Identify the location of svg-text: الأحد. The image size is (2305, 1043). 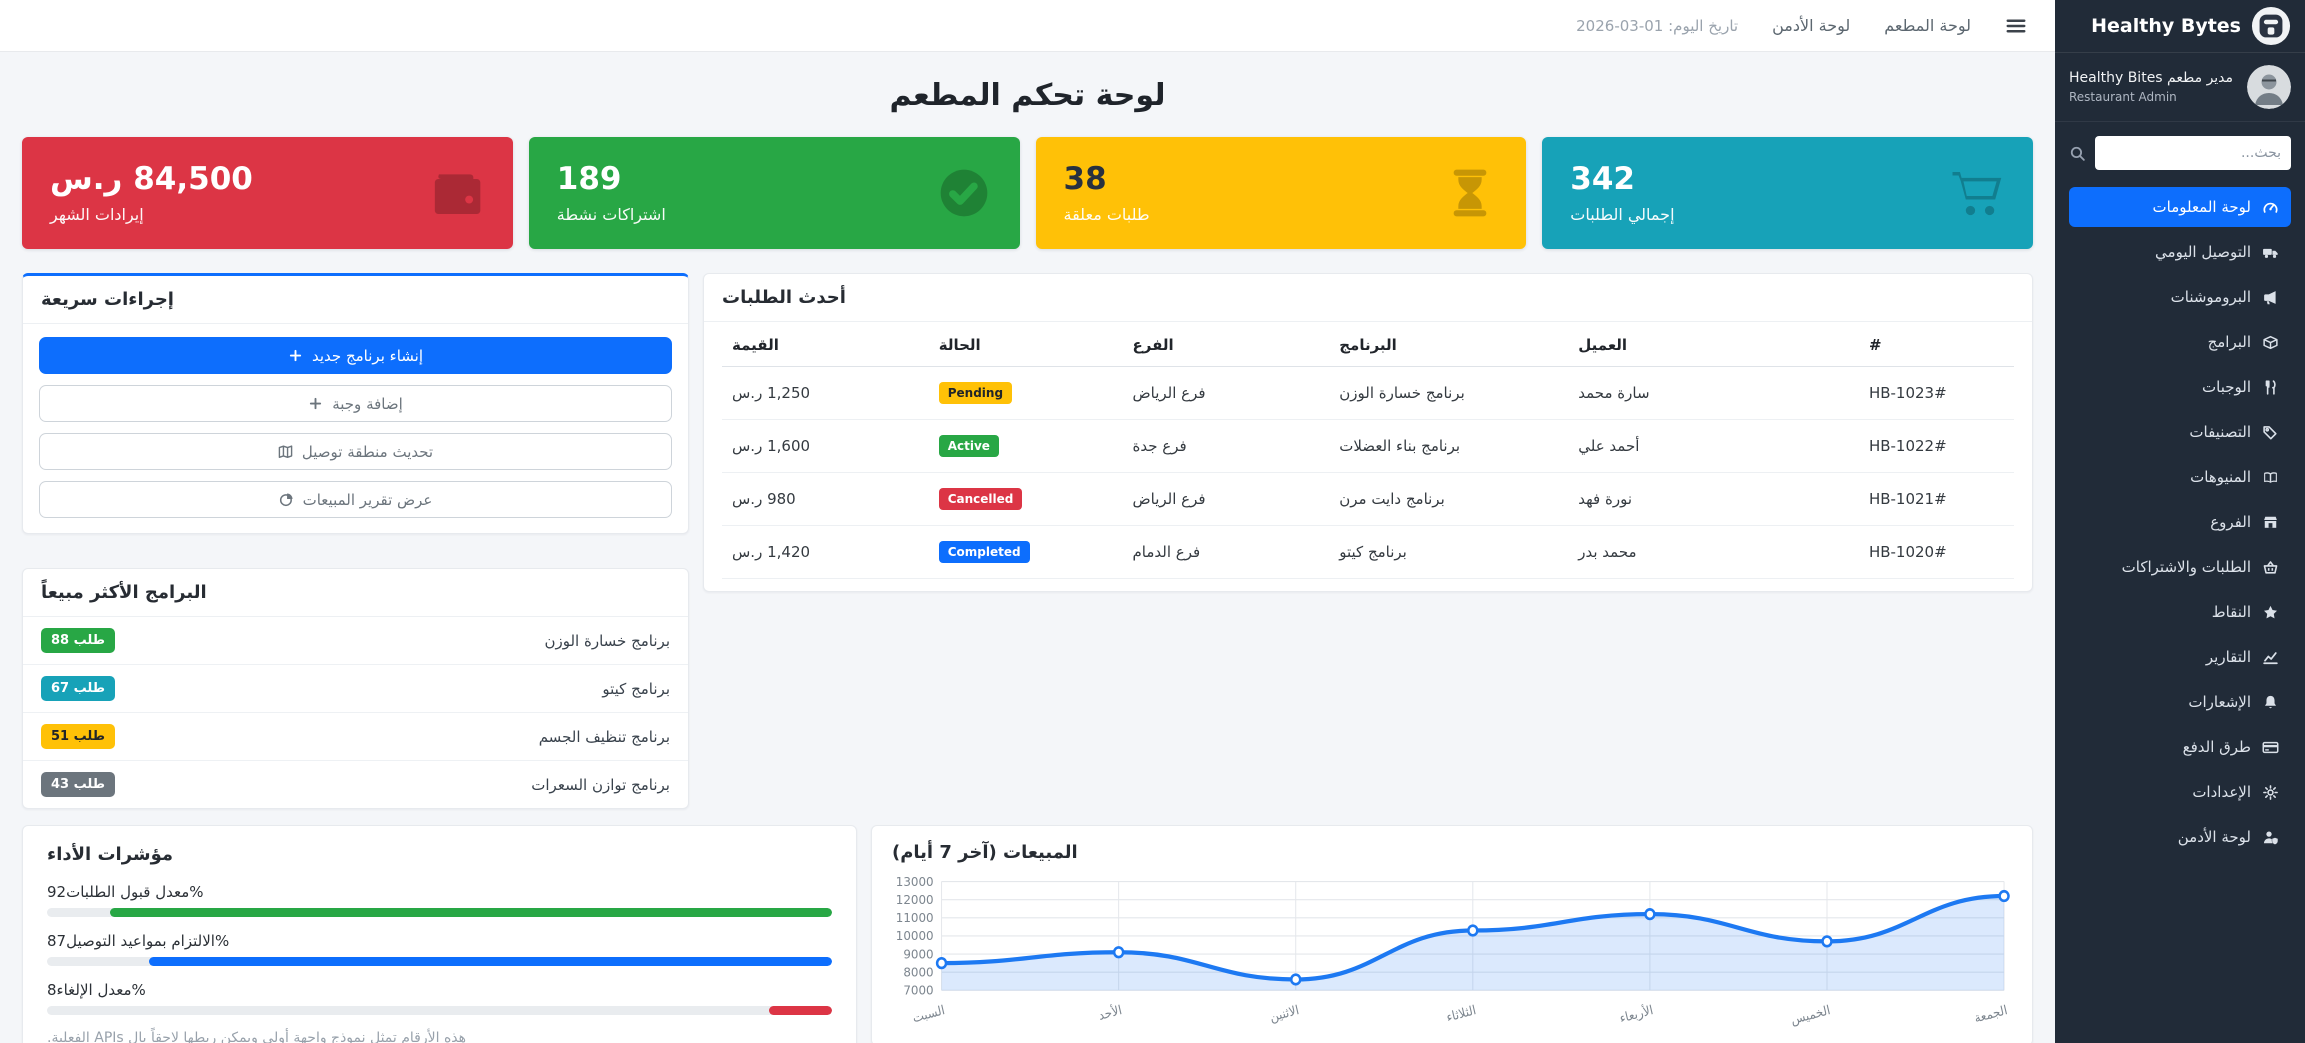
(1110, 1012).